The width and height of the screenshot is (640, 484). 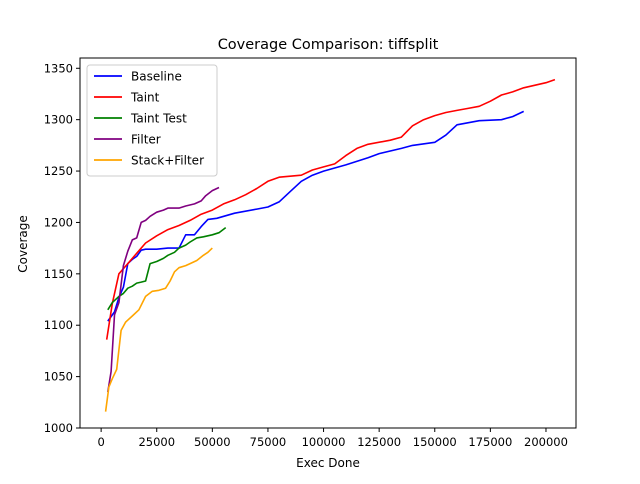 What do you see at coordinates (156, 77) in the screenshot?
I see `legend-entry: Baseline` at bounding box center [156, 77].